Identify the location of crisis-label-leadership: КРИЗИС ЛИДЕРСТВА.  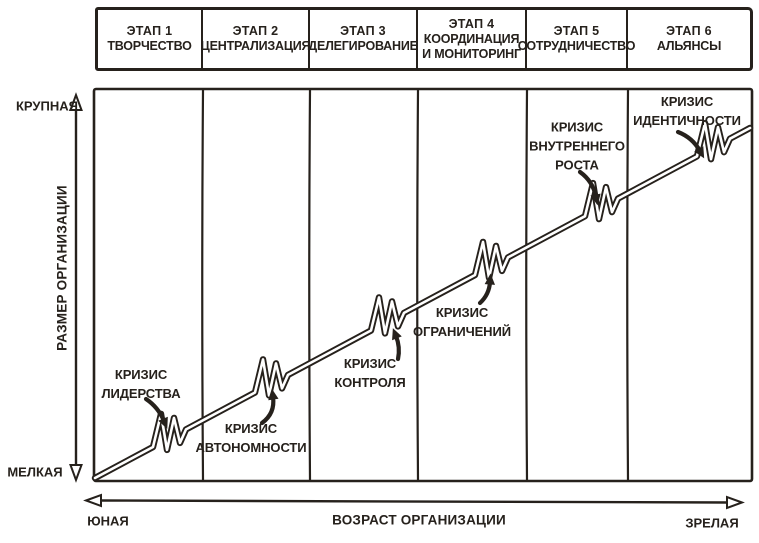
(141, 384).